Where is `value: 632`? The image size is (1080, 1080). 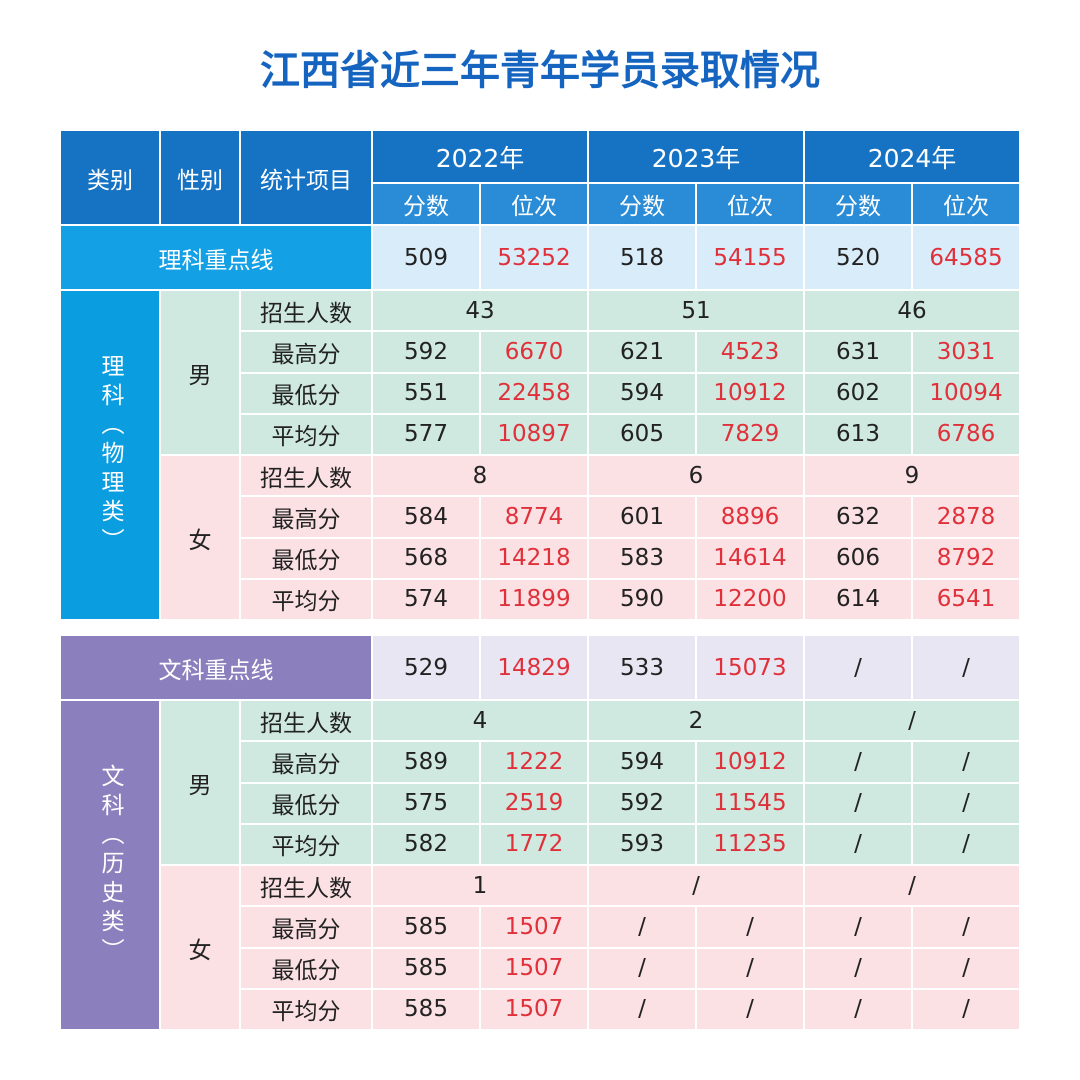
value: 632 is located at coordinates (858, 517).